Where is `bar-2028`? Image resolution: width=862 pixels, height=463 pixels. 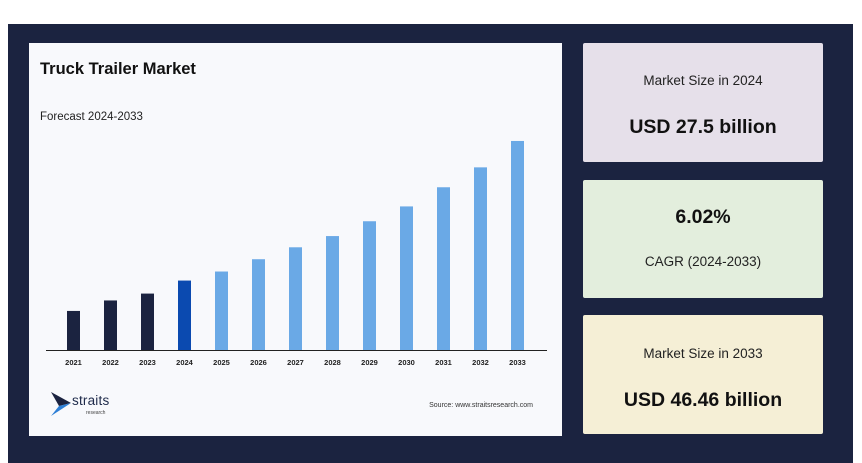
bar-2028 is located at coordinates (332, 293).